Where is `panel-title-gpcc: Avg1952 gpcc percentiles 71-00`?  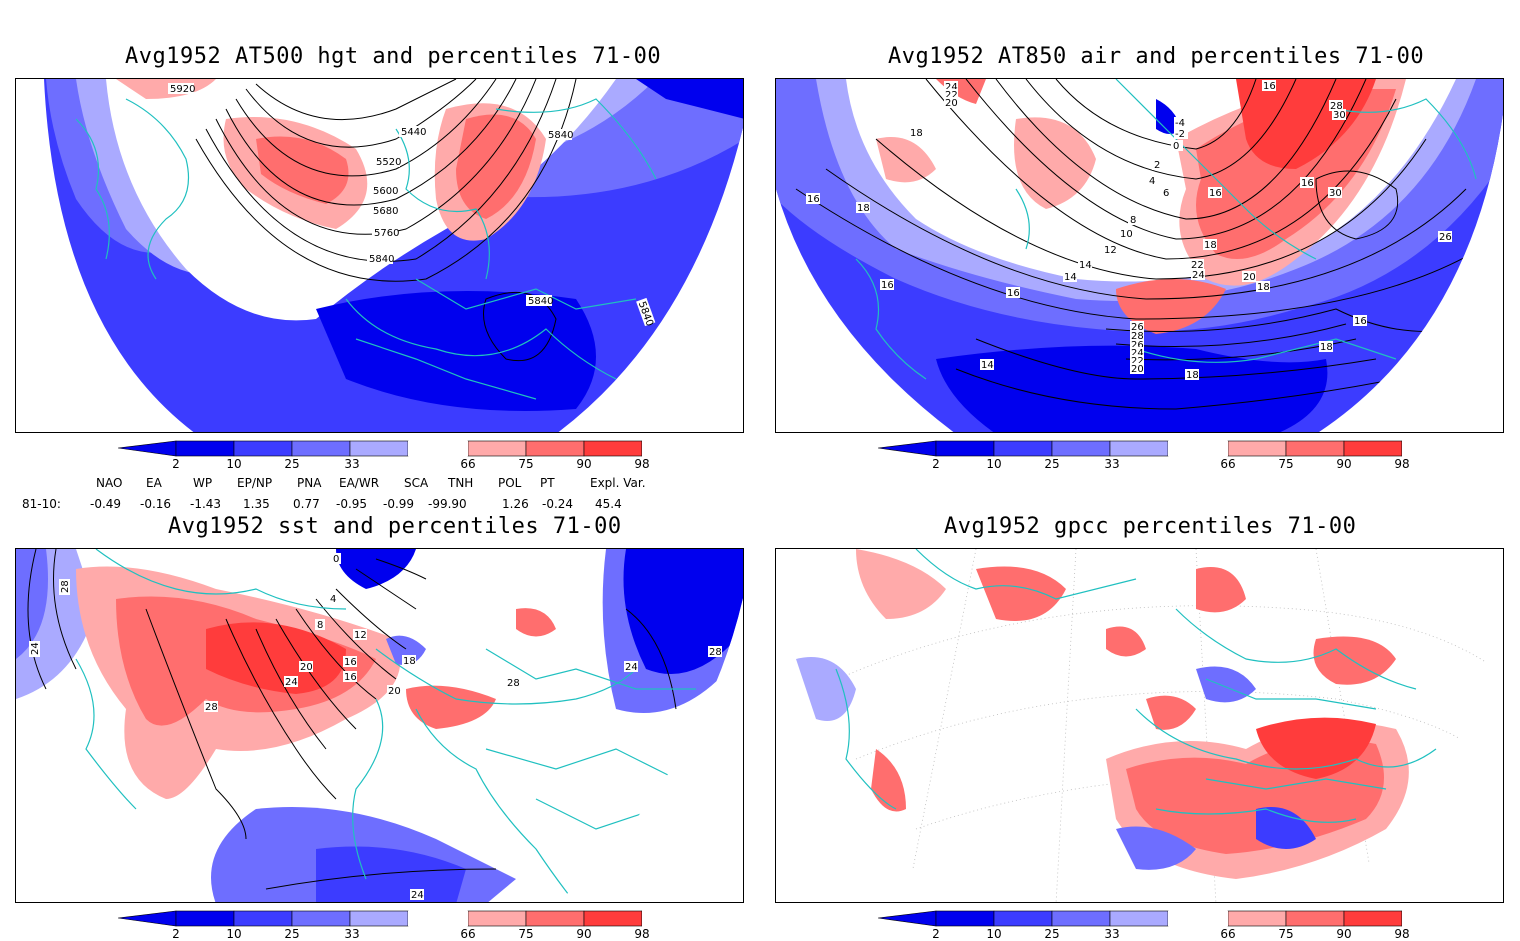 panel-title-gpcc: Avg1952 gpcc percentiles 71-00 is located at coordinates (1150, 526).